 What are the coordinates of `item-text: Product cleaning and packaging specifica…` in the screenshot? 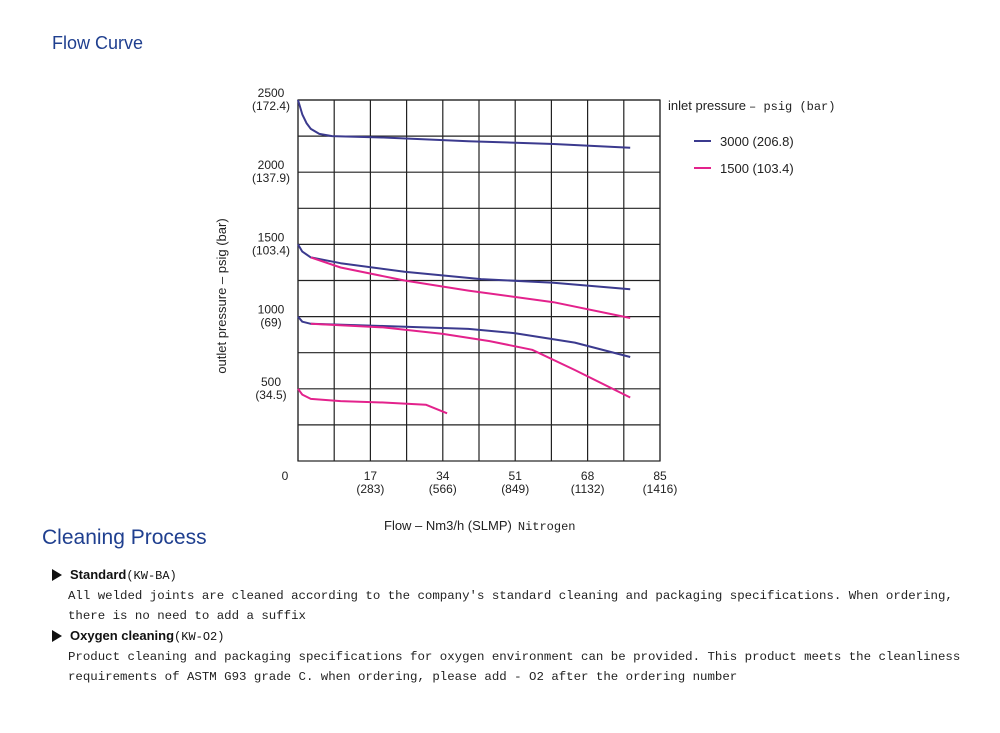 It's located at (514, 667).